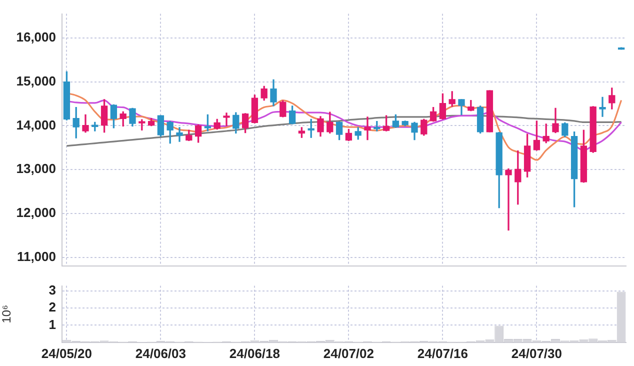  I want to click on y-tick-label: 3, so click(52, 290).